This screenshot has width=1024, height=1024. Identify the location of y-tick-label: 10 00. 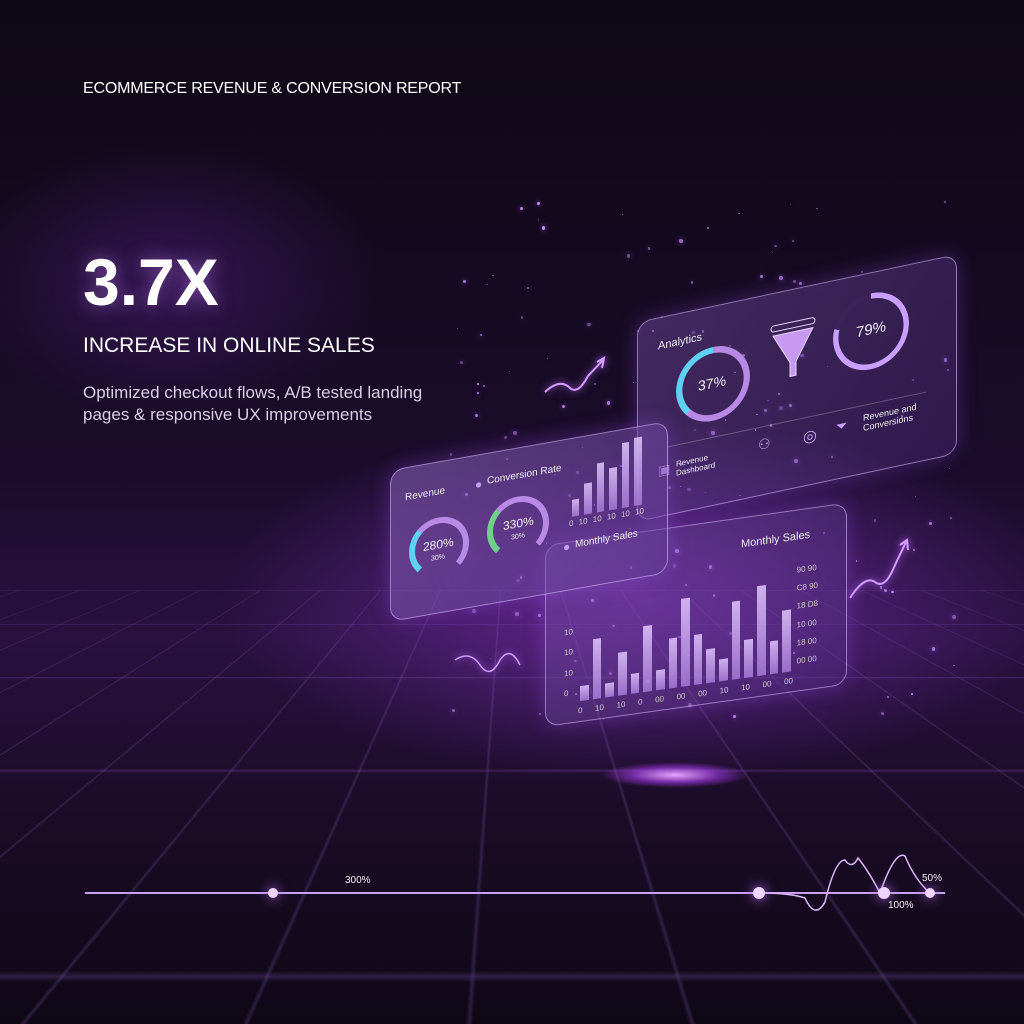
(806, 623).